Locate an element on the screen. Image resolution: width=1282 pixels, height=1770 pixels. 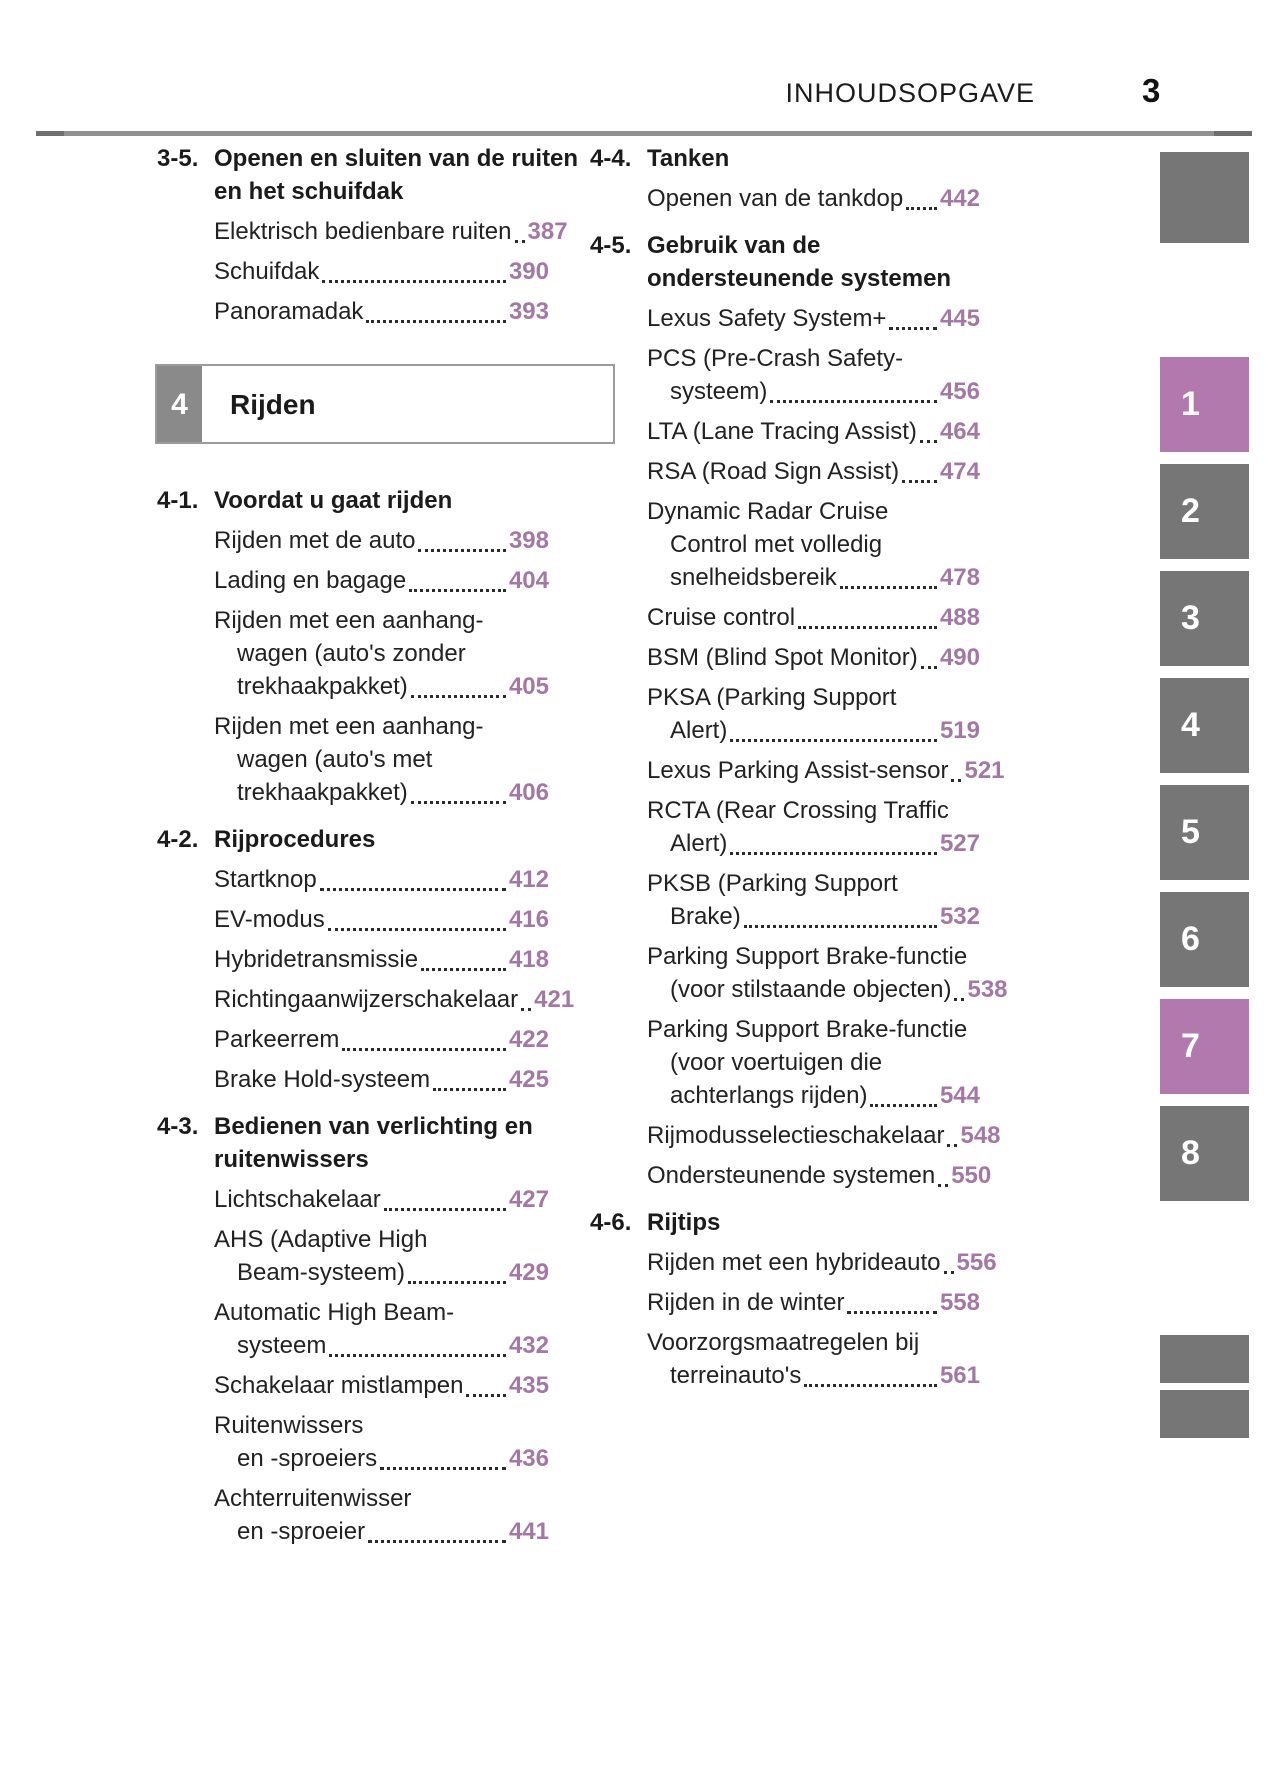
page-ref: 404 is located at coordinates (528, 580).